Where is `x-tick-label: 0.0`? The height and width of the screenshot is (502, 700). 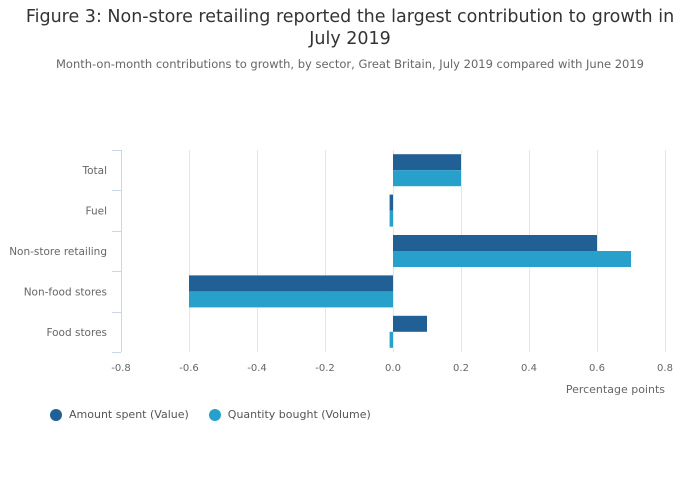 x-tick-label: 0.0 is located at coordinates (393, 368).